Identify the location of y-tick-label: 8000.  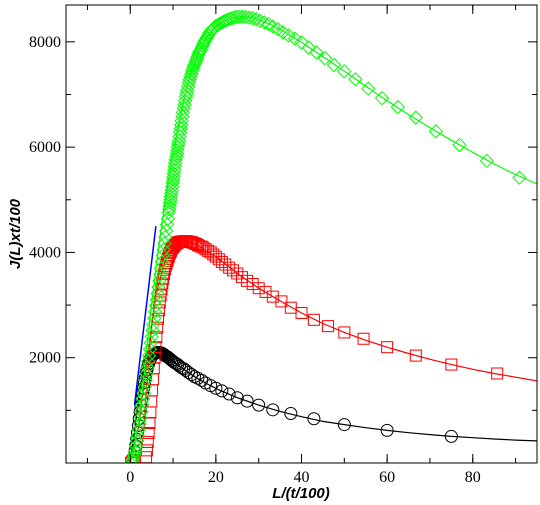
(45, 42).